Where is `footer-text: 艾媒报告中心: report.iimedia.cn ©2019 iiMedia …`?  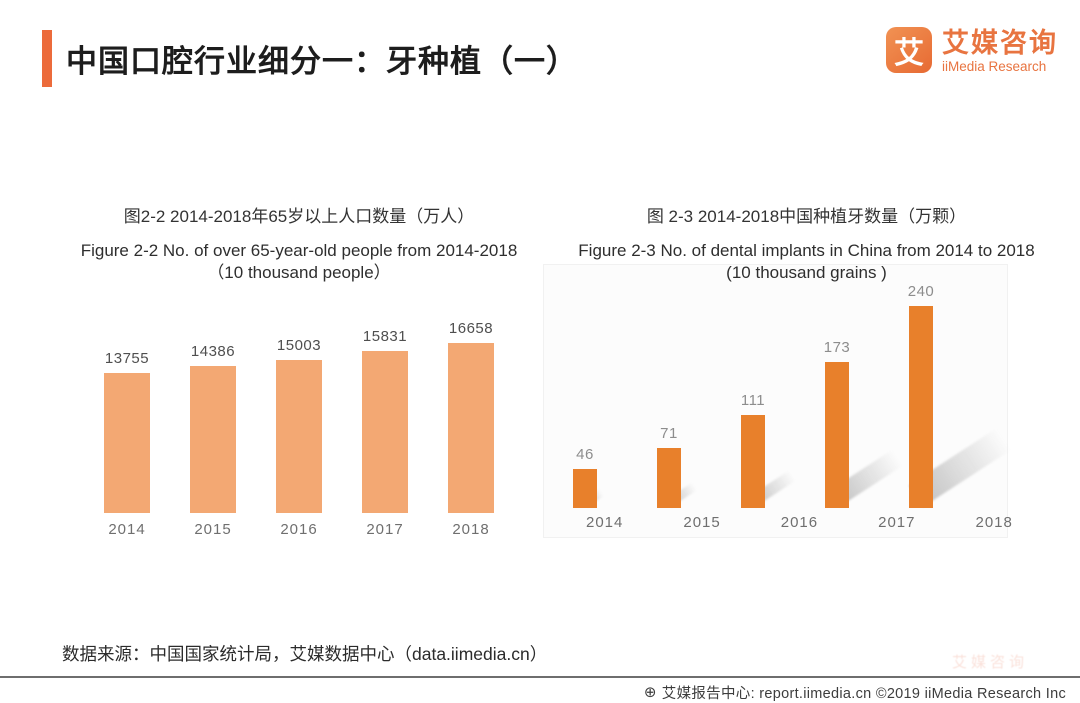
footer-text: 艾媒报告中心: report.iimedia.cn ©2019 iiMedia … is located at coordinates (863, 694).